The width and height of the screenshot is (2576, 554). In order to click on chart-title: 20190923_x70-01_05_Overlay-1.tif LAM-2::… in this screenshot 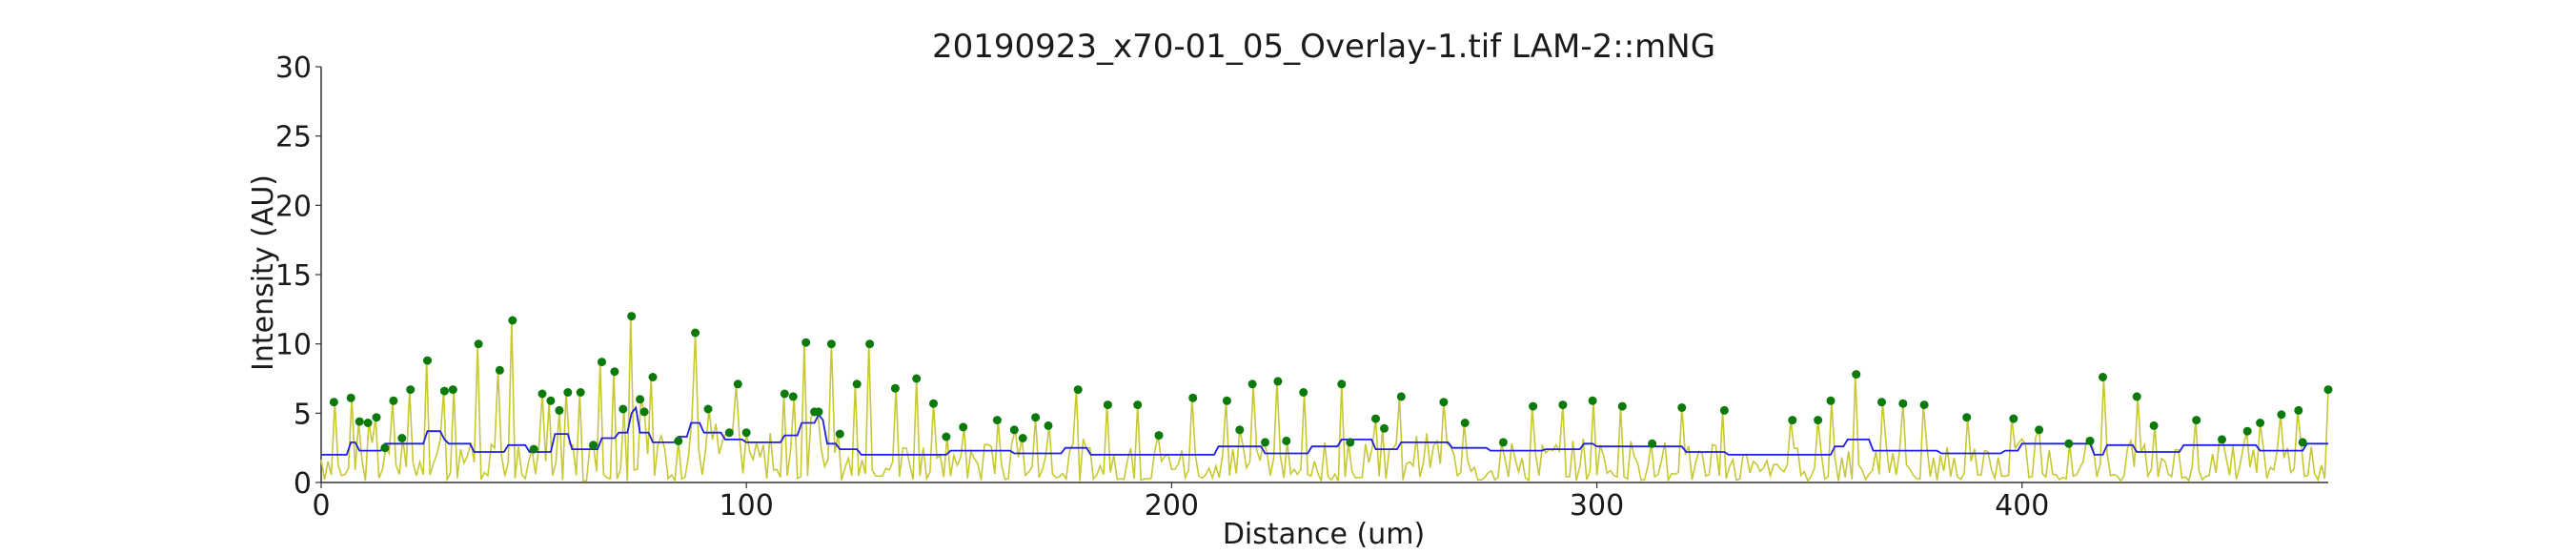, I will do `click(1323, 47)`.